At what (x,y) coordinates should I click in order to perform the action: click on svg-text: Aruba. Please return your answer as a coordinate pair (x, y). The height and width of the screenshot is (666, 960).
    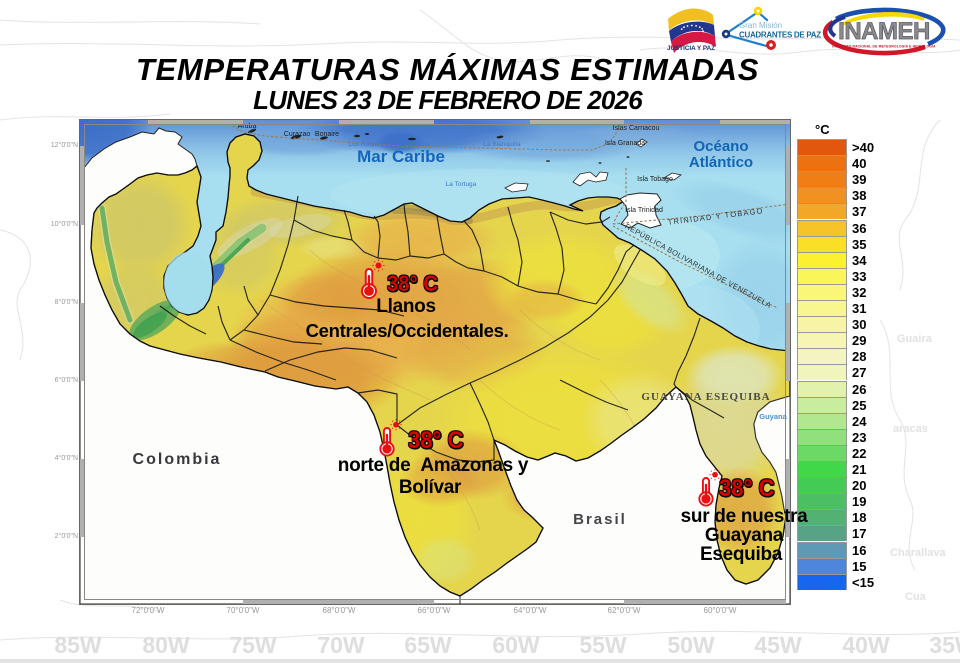
    Looking at the image, I should click on (247, 126).